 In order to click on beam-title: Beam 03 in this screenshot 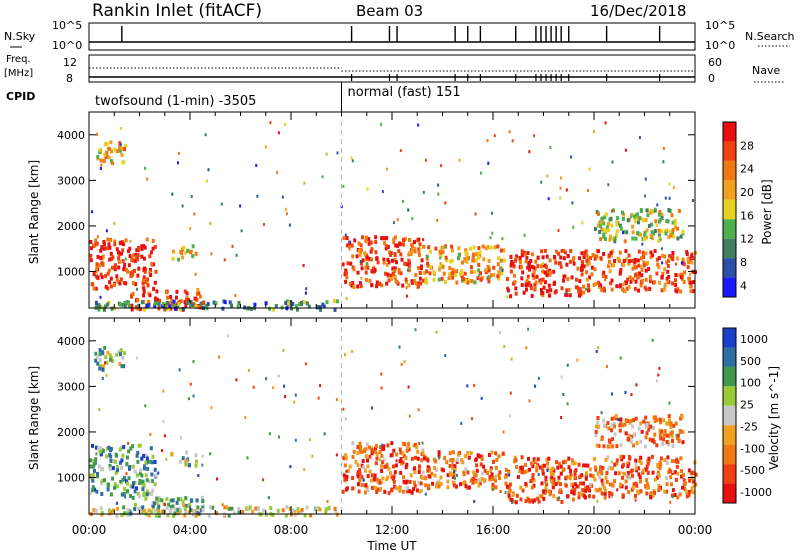, I will do `click(389, 11)`.